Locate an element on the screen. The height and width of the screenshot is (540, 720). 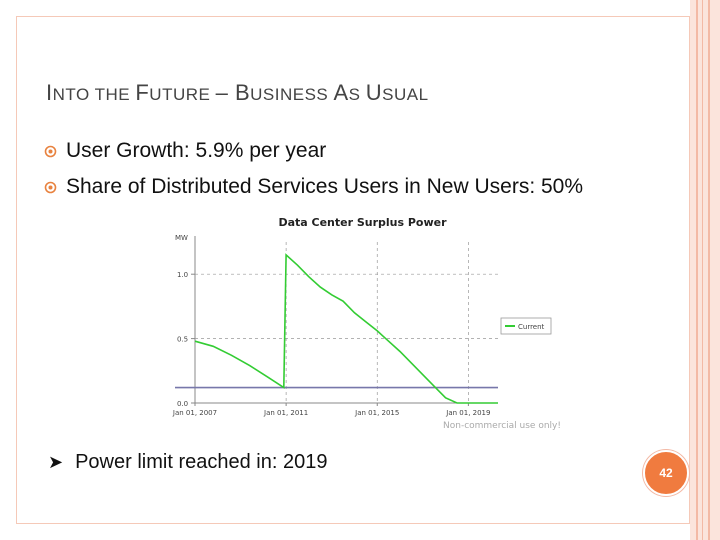
bullet-text: User Growth: 5.9% per year is located at coordinates (196, 150).